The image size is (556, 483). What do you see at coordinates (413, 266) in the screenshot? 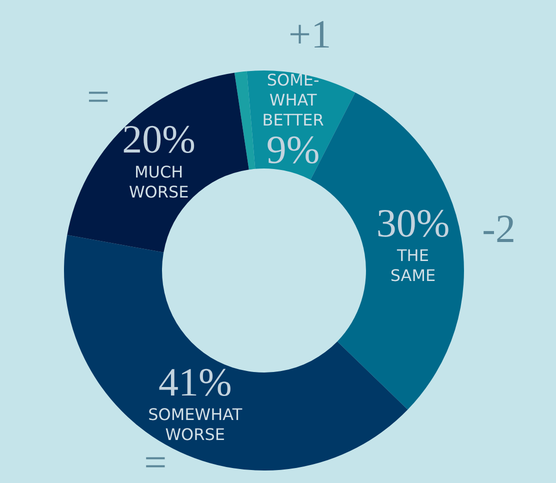
I see `slice-label: THE SAME` at bounding box center [413, 266].